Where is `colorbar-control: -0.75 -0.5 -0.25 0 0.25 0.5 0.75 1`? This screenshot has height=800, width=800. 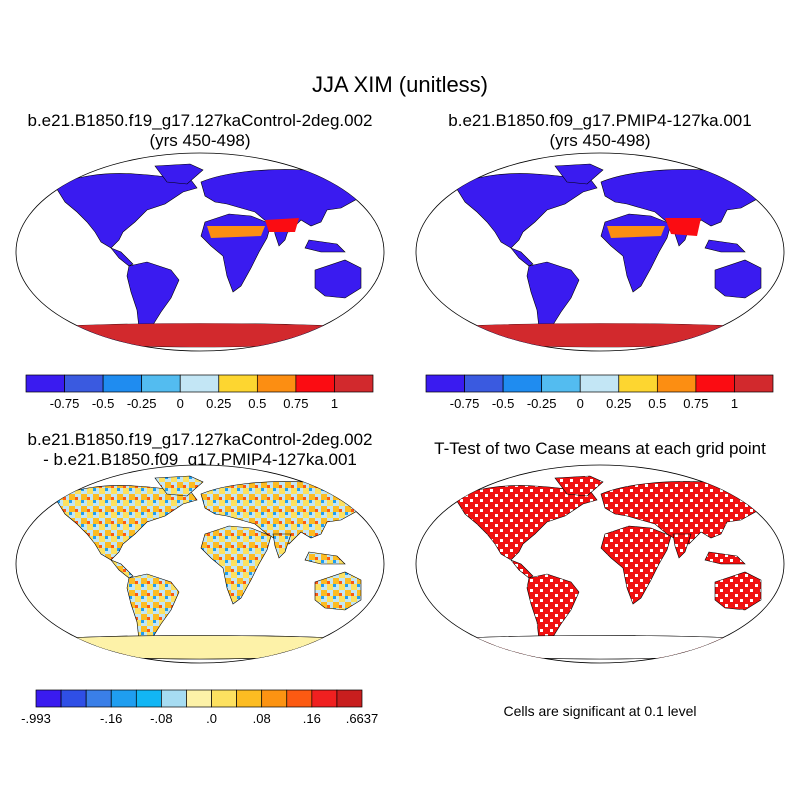
colorbar-control: -0.75 -0.5 -0.25 0 0.25 0.5 0.75 1 is located at coordinates (199, 392).